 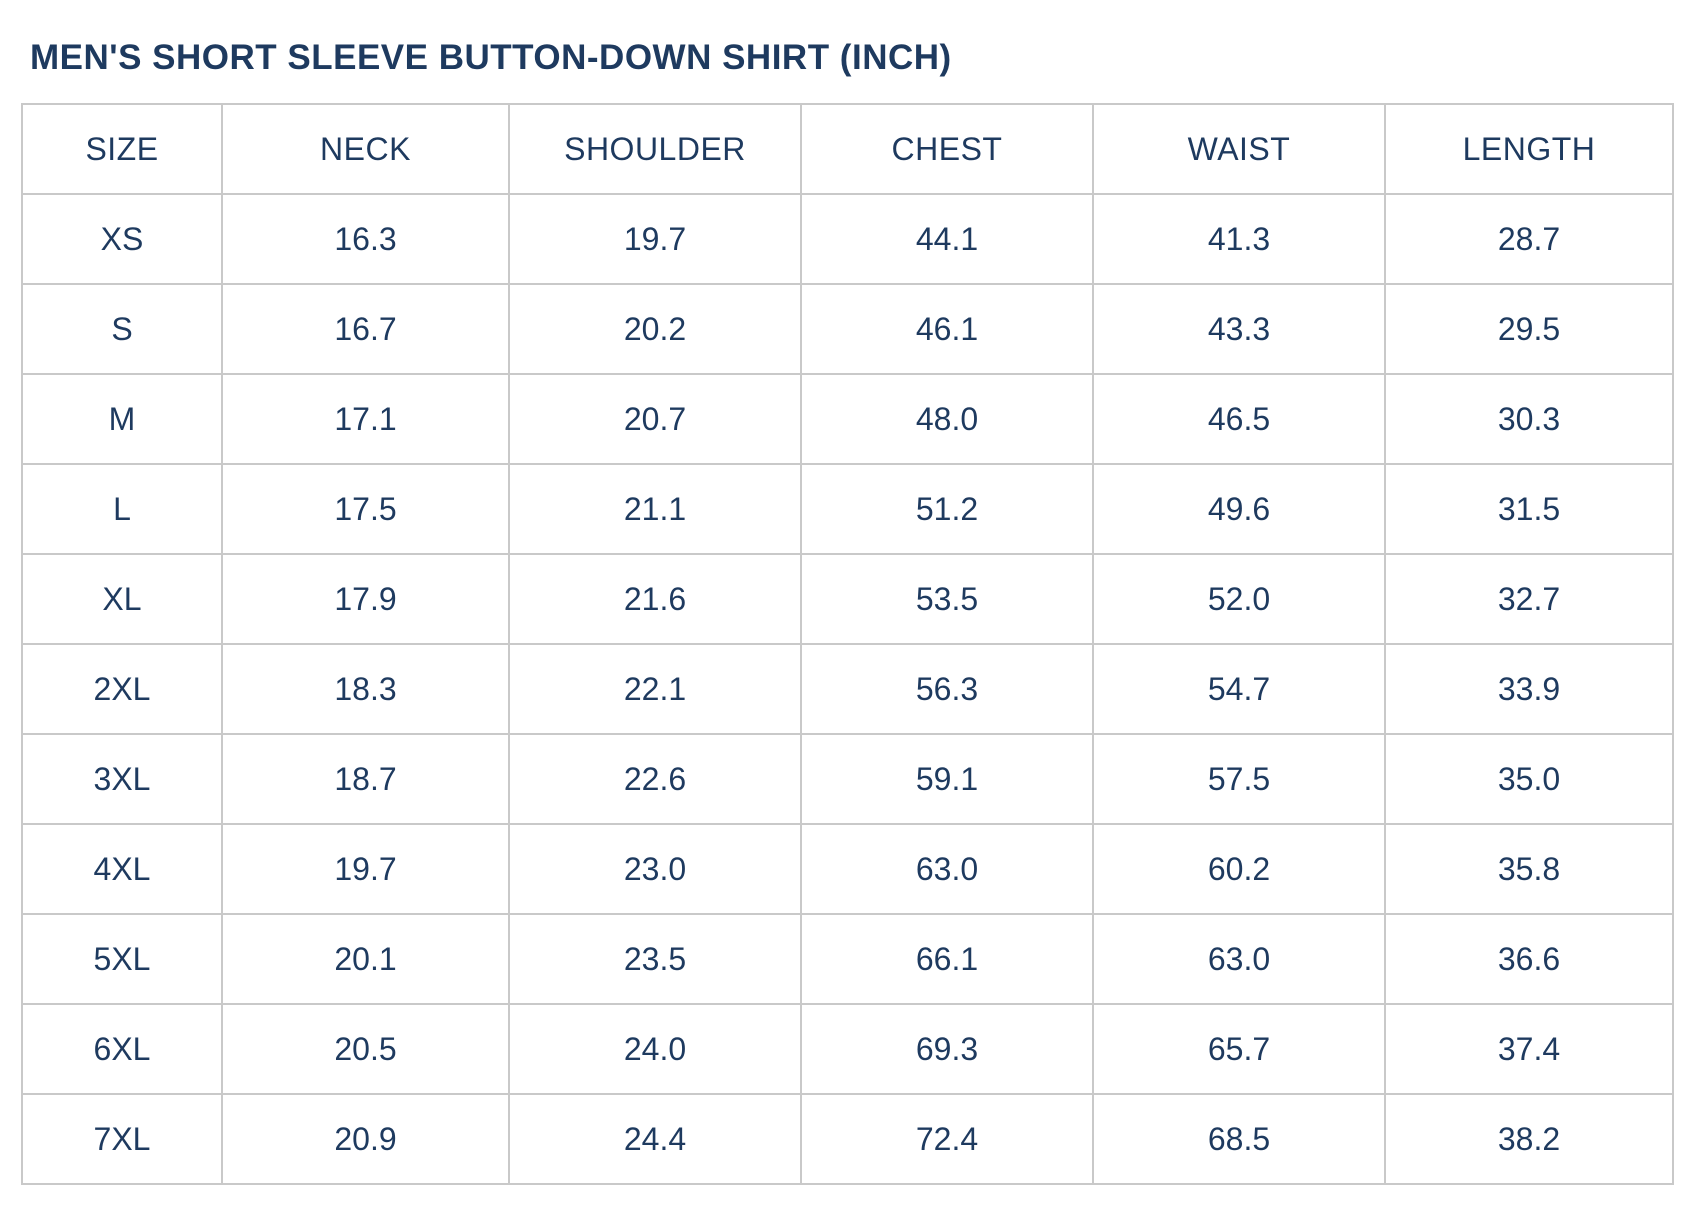 I want to click on measurement-cell-neck: 18.7, so click(x=365, y=779).